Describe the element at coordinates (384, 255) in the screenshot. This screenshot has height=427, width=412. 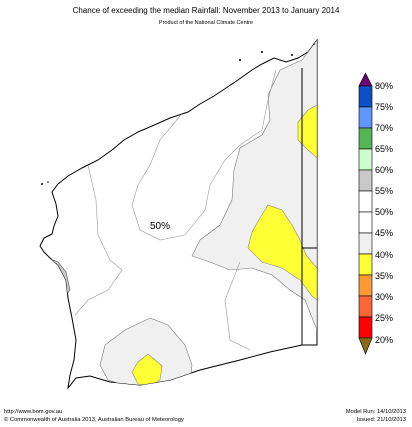
I see `legend-label: 40%` at that location.